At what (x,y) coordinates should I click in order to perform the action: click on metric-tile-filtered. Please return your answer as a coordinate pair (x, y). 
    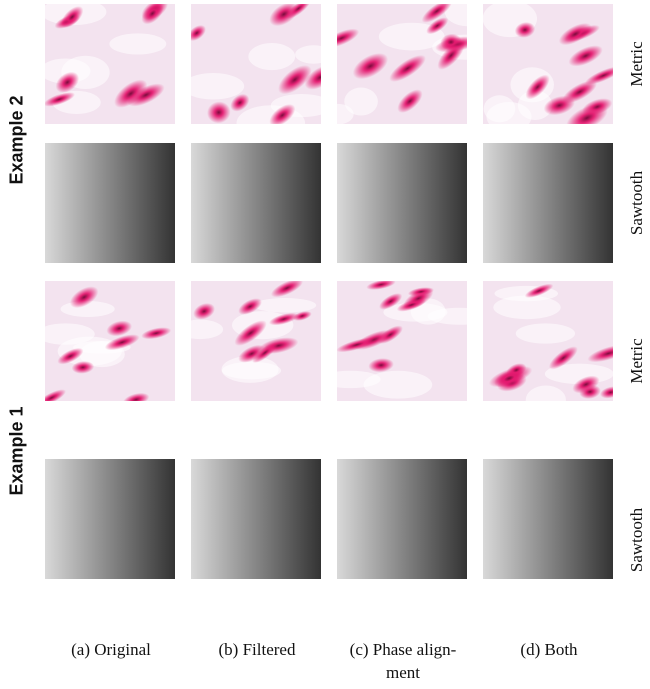
    Looking at the image, I should click on (256, 363).